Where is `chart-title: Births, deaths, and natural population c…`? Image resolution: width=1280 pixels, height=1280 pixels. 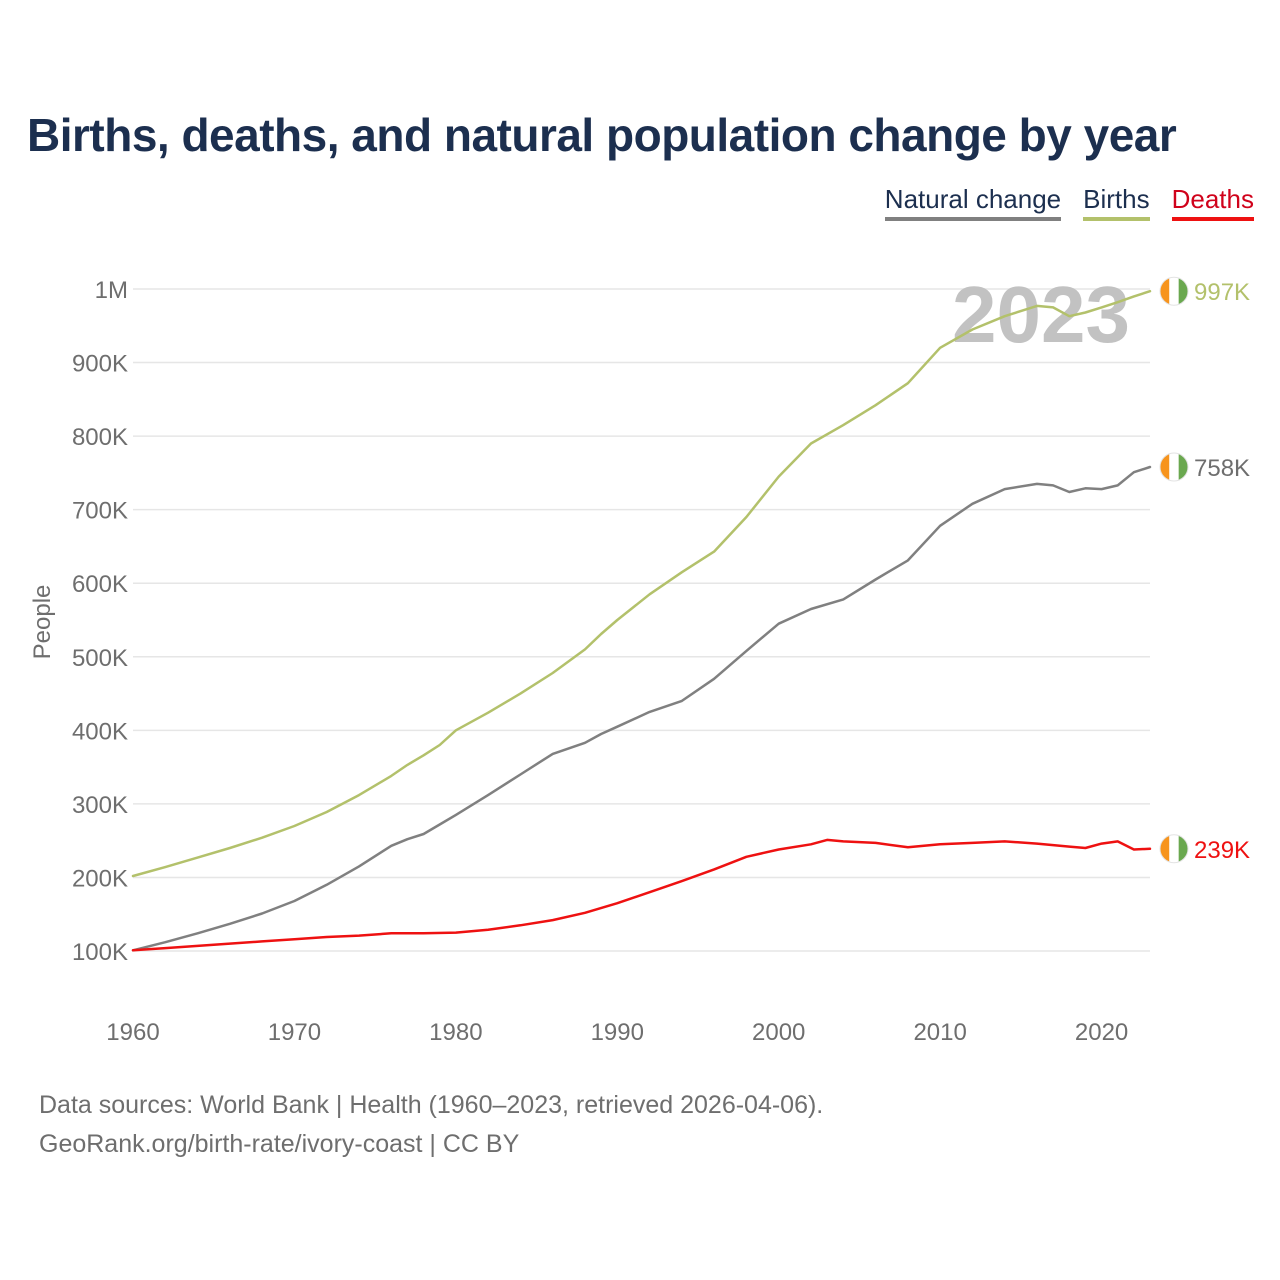 chart-title: Births, deaths, and natural population c… is located at coordinates (602, 135).